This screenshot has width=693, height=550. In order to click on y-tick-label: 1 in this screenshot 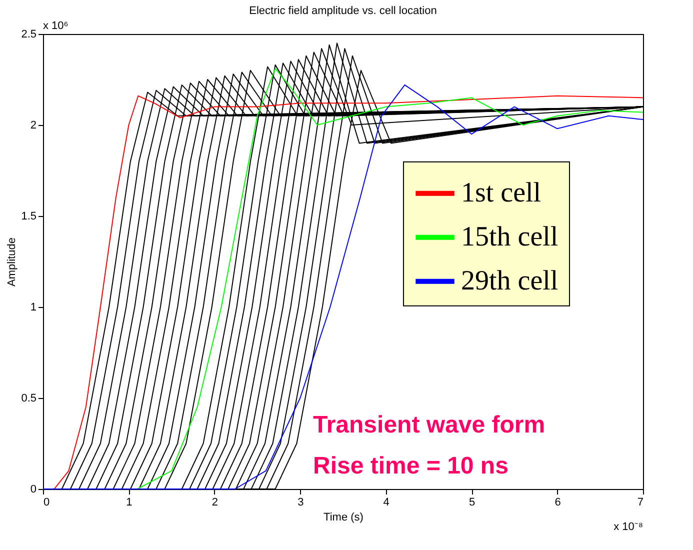, I will do `click(33, 308)`.